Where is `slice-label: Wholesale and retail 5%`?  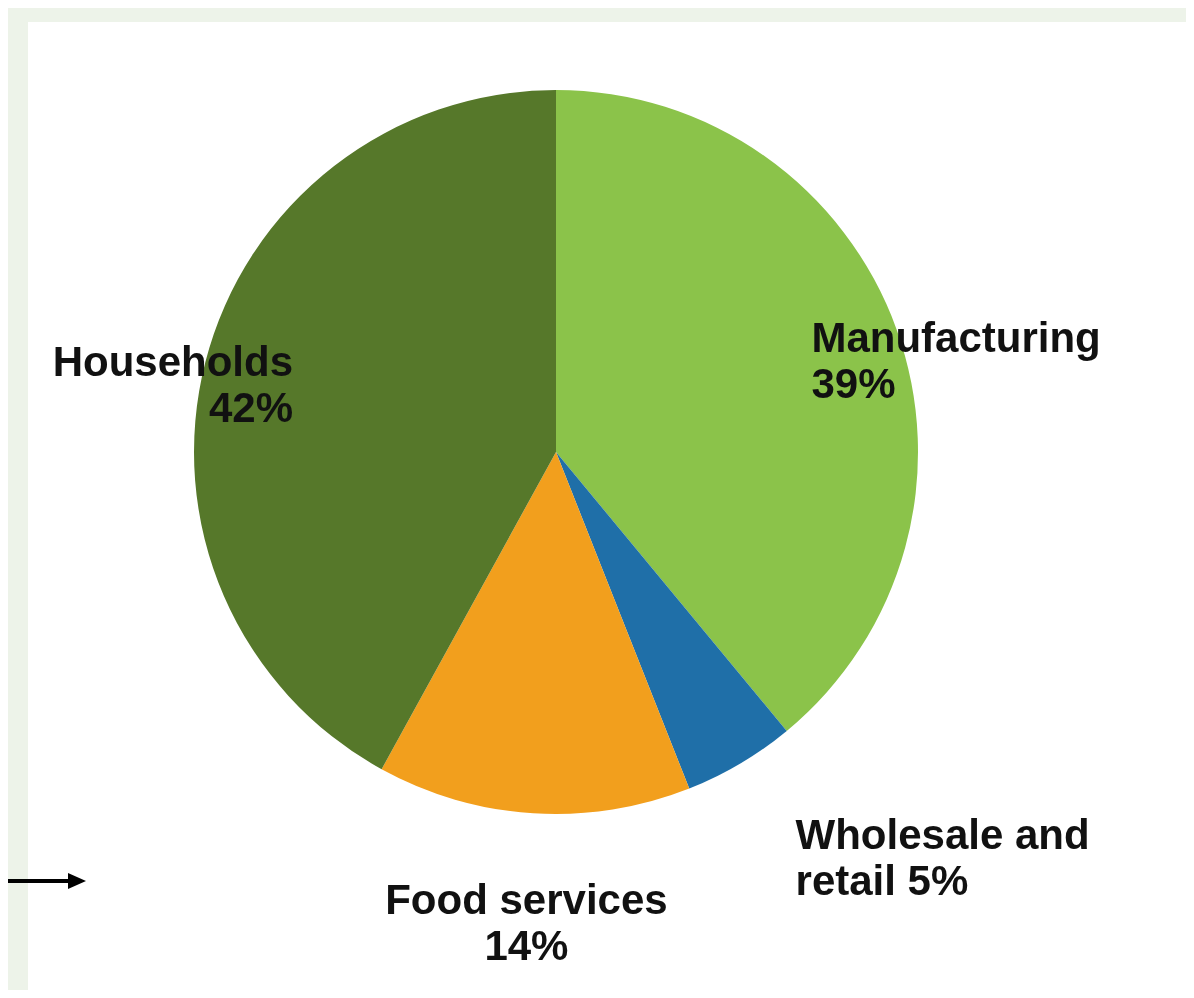 slice-label: Wholesale and retail 5% is located at coordinates (942, 857).